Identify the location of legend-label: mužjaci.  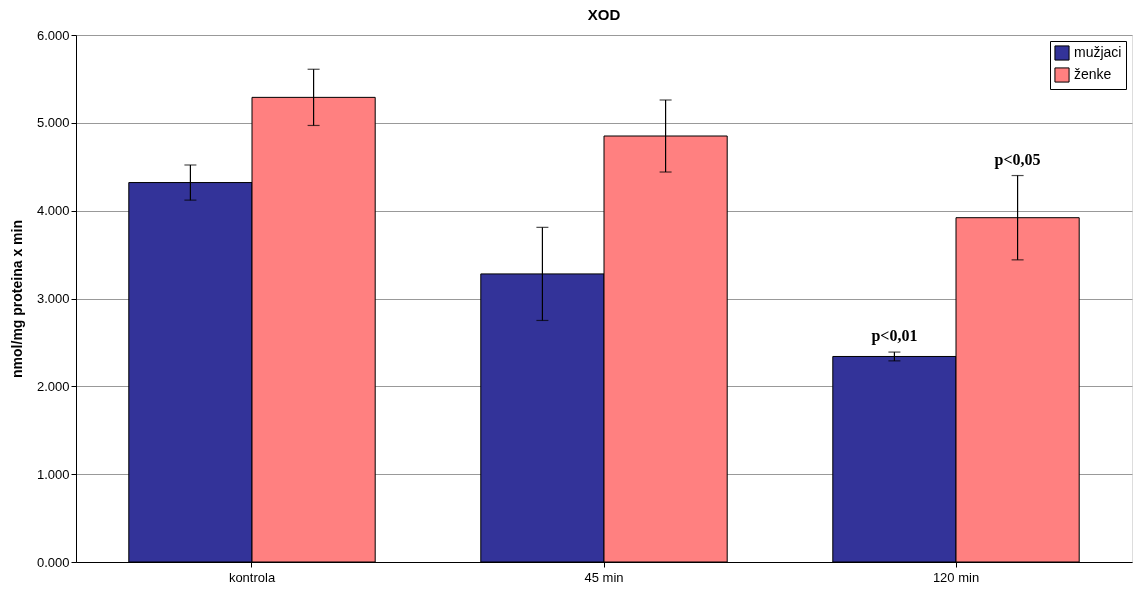
(1098, 52).